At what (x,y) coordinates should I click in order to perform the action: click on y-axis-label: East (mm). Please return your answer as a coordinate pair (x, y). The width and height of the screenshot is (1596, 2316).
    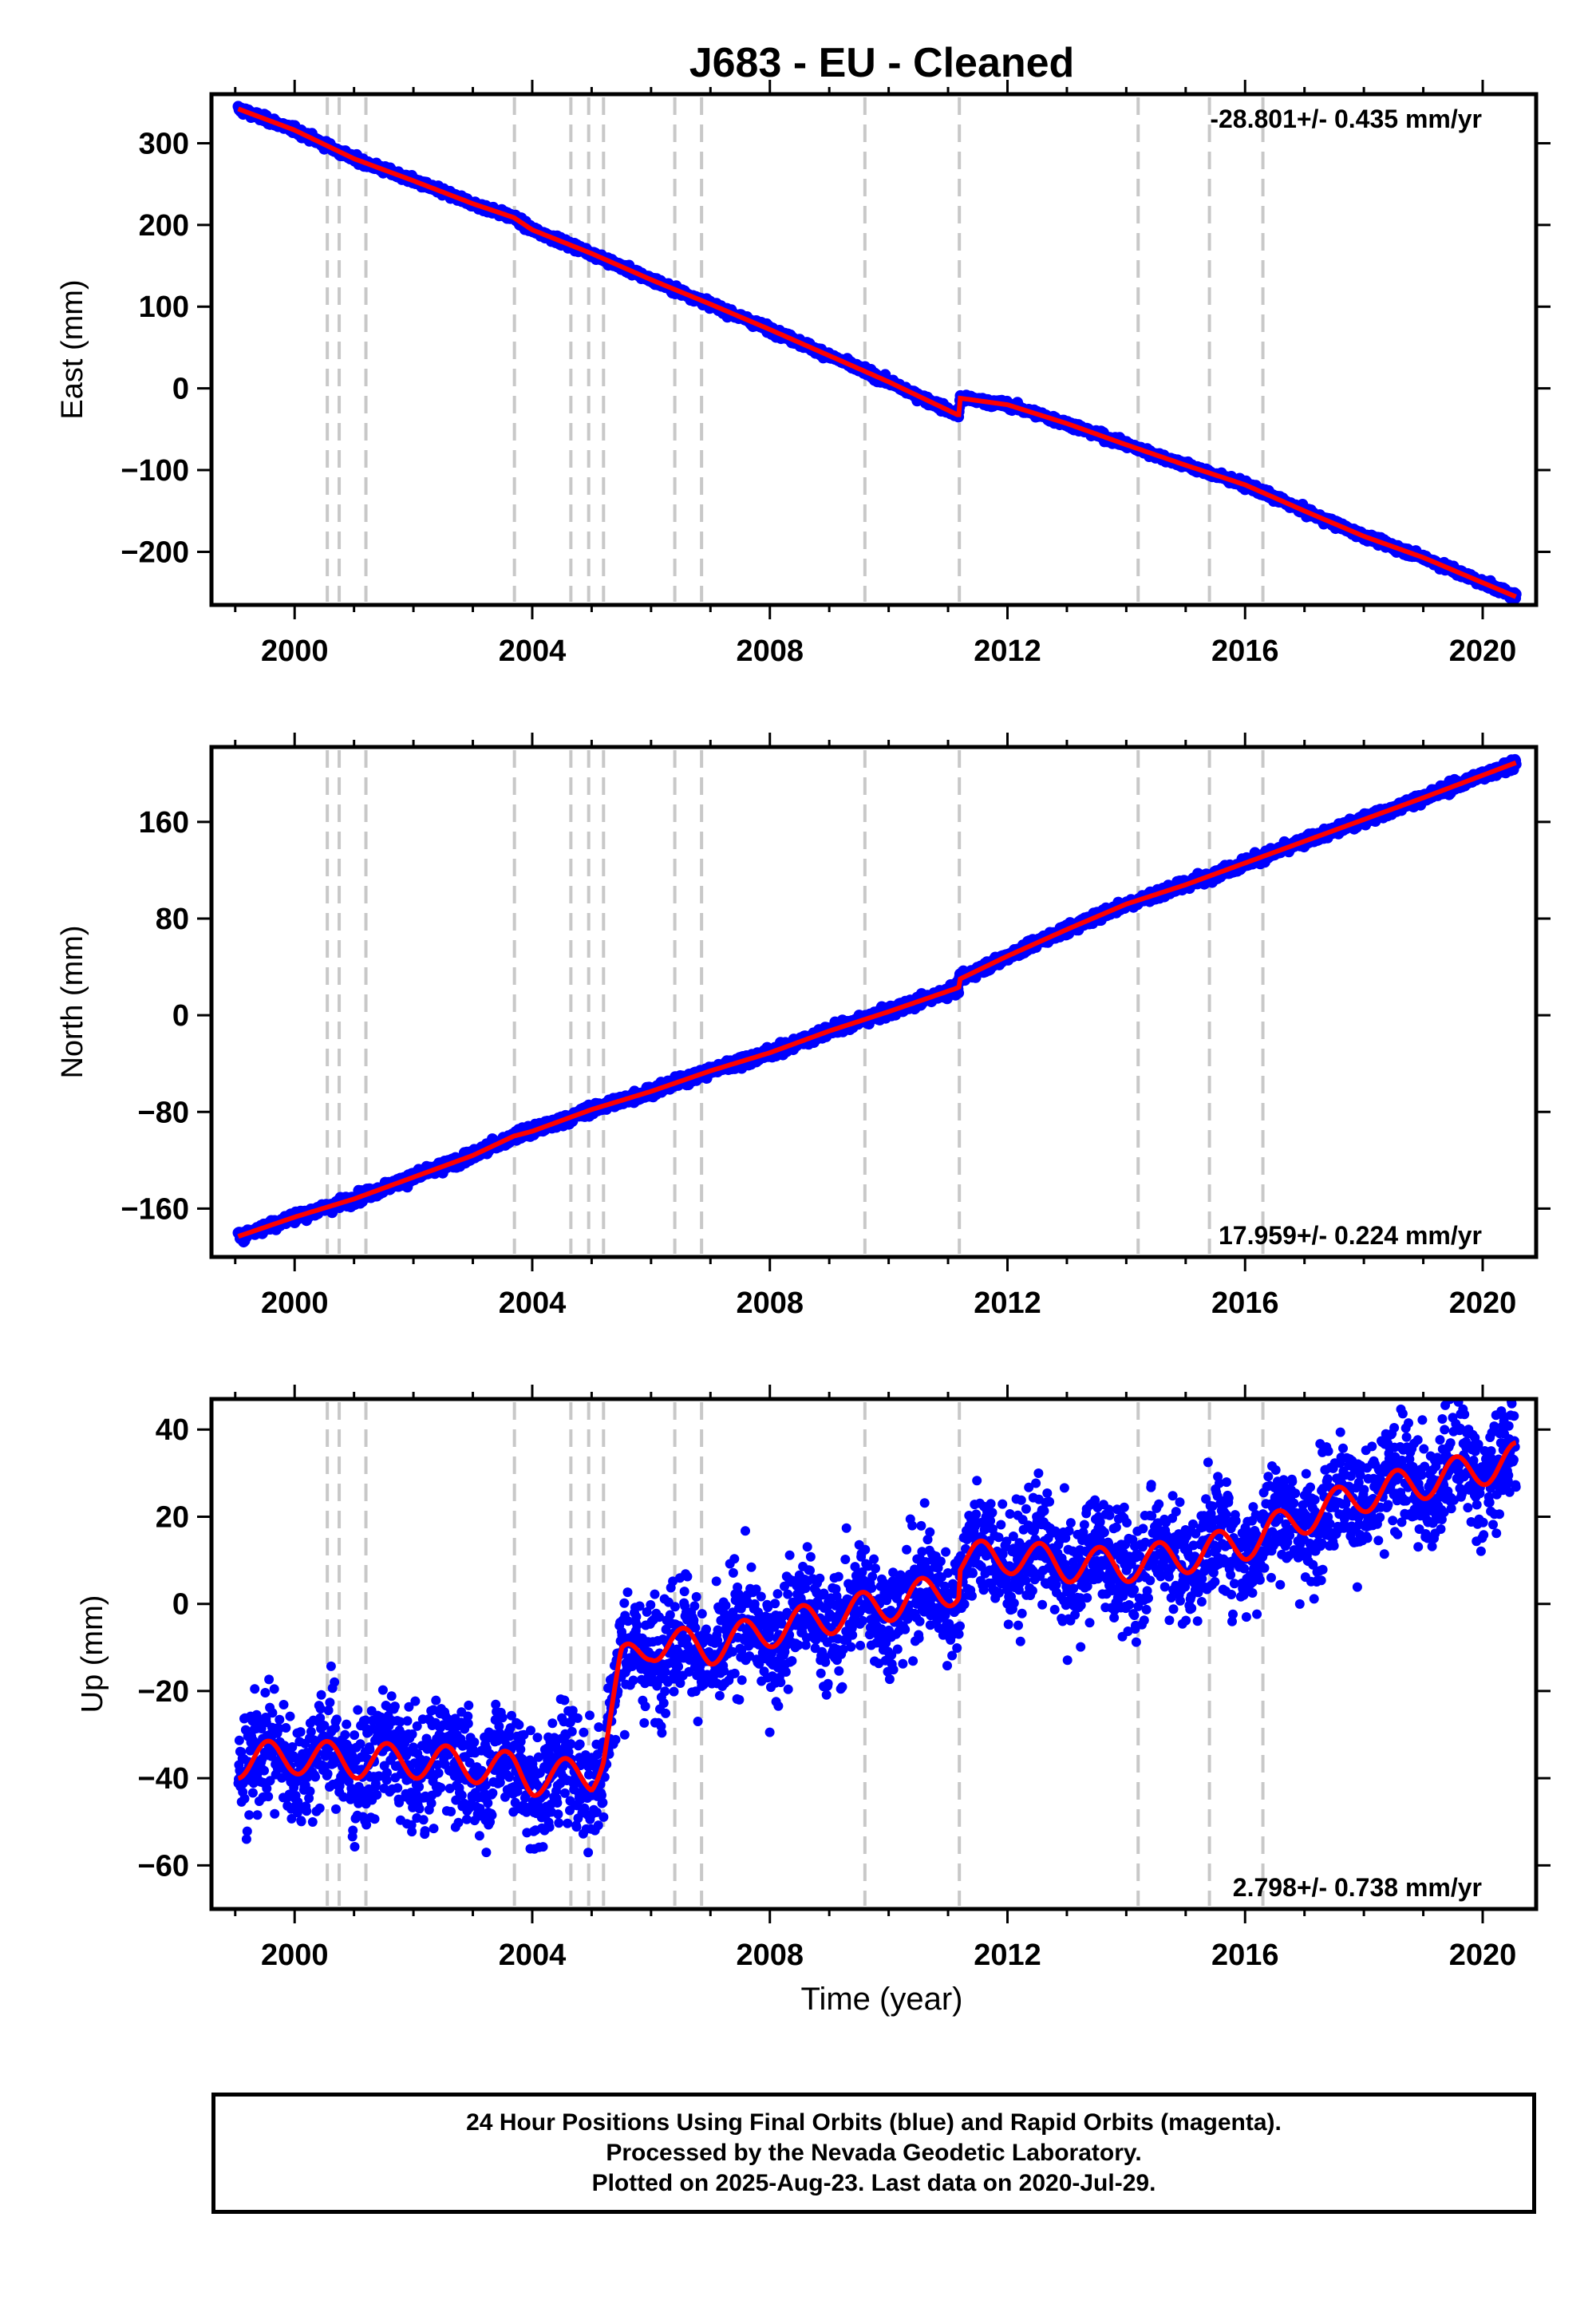
    Looking at the image, I should click on (72, 349).